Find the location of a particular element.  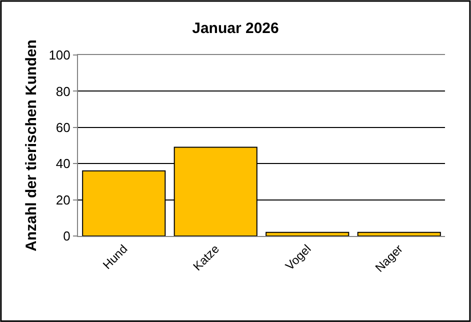

y-tick-label: 80 is located at coordinates (63, 91).